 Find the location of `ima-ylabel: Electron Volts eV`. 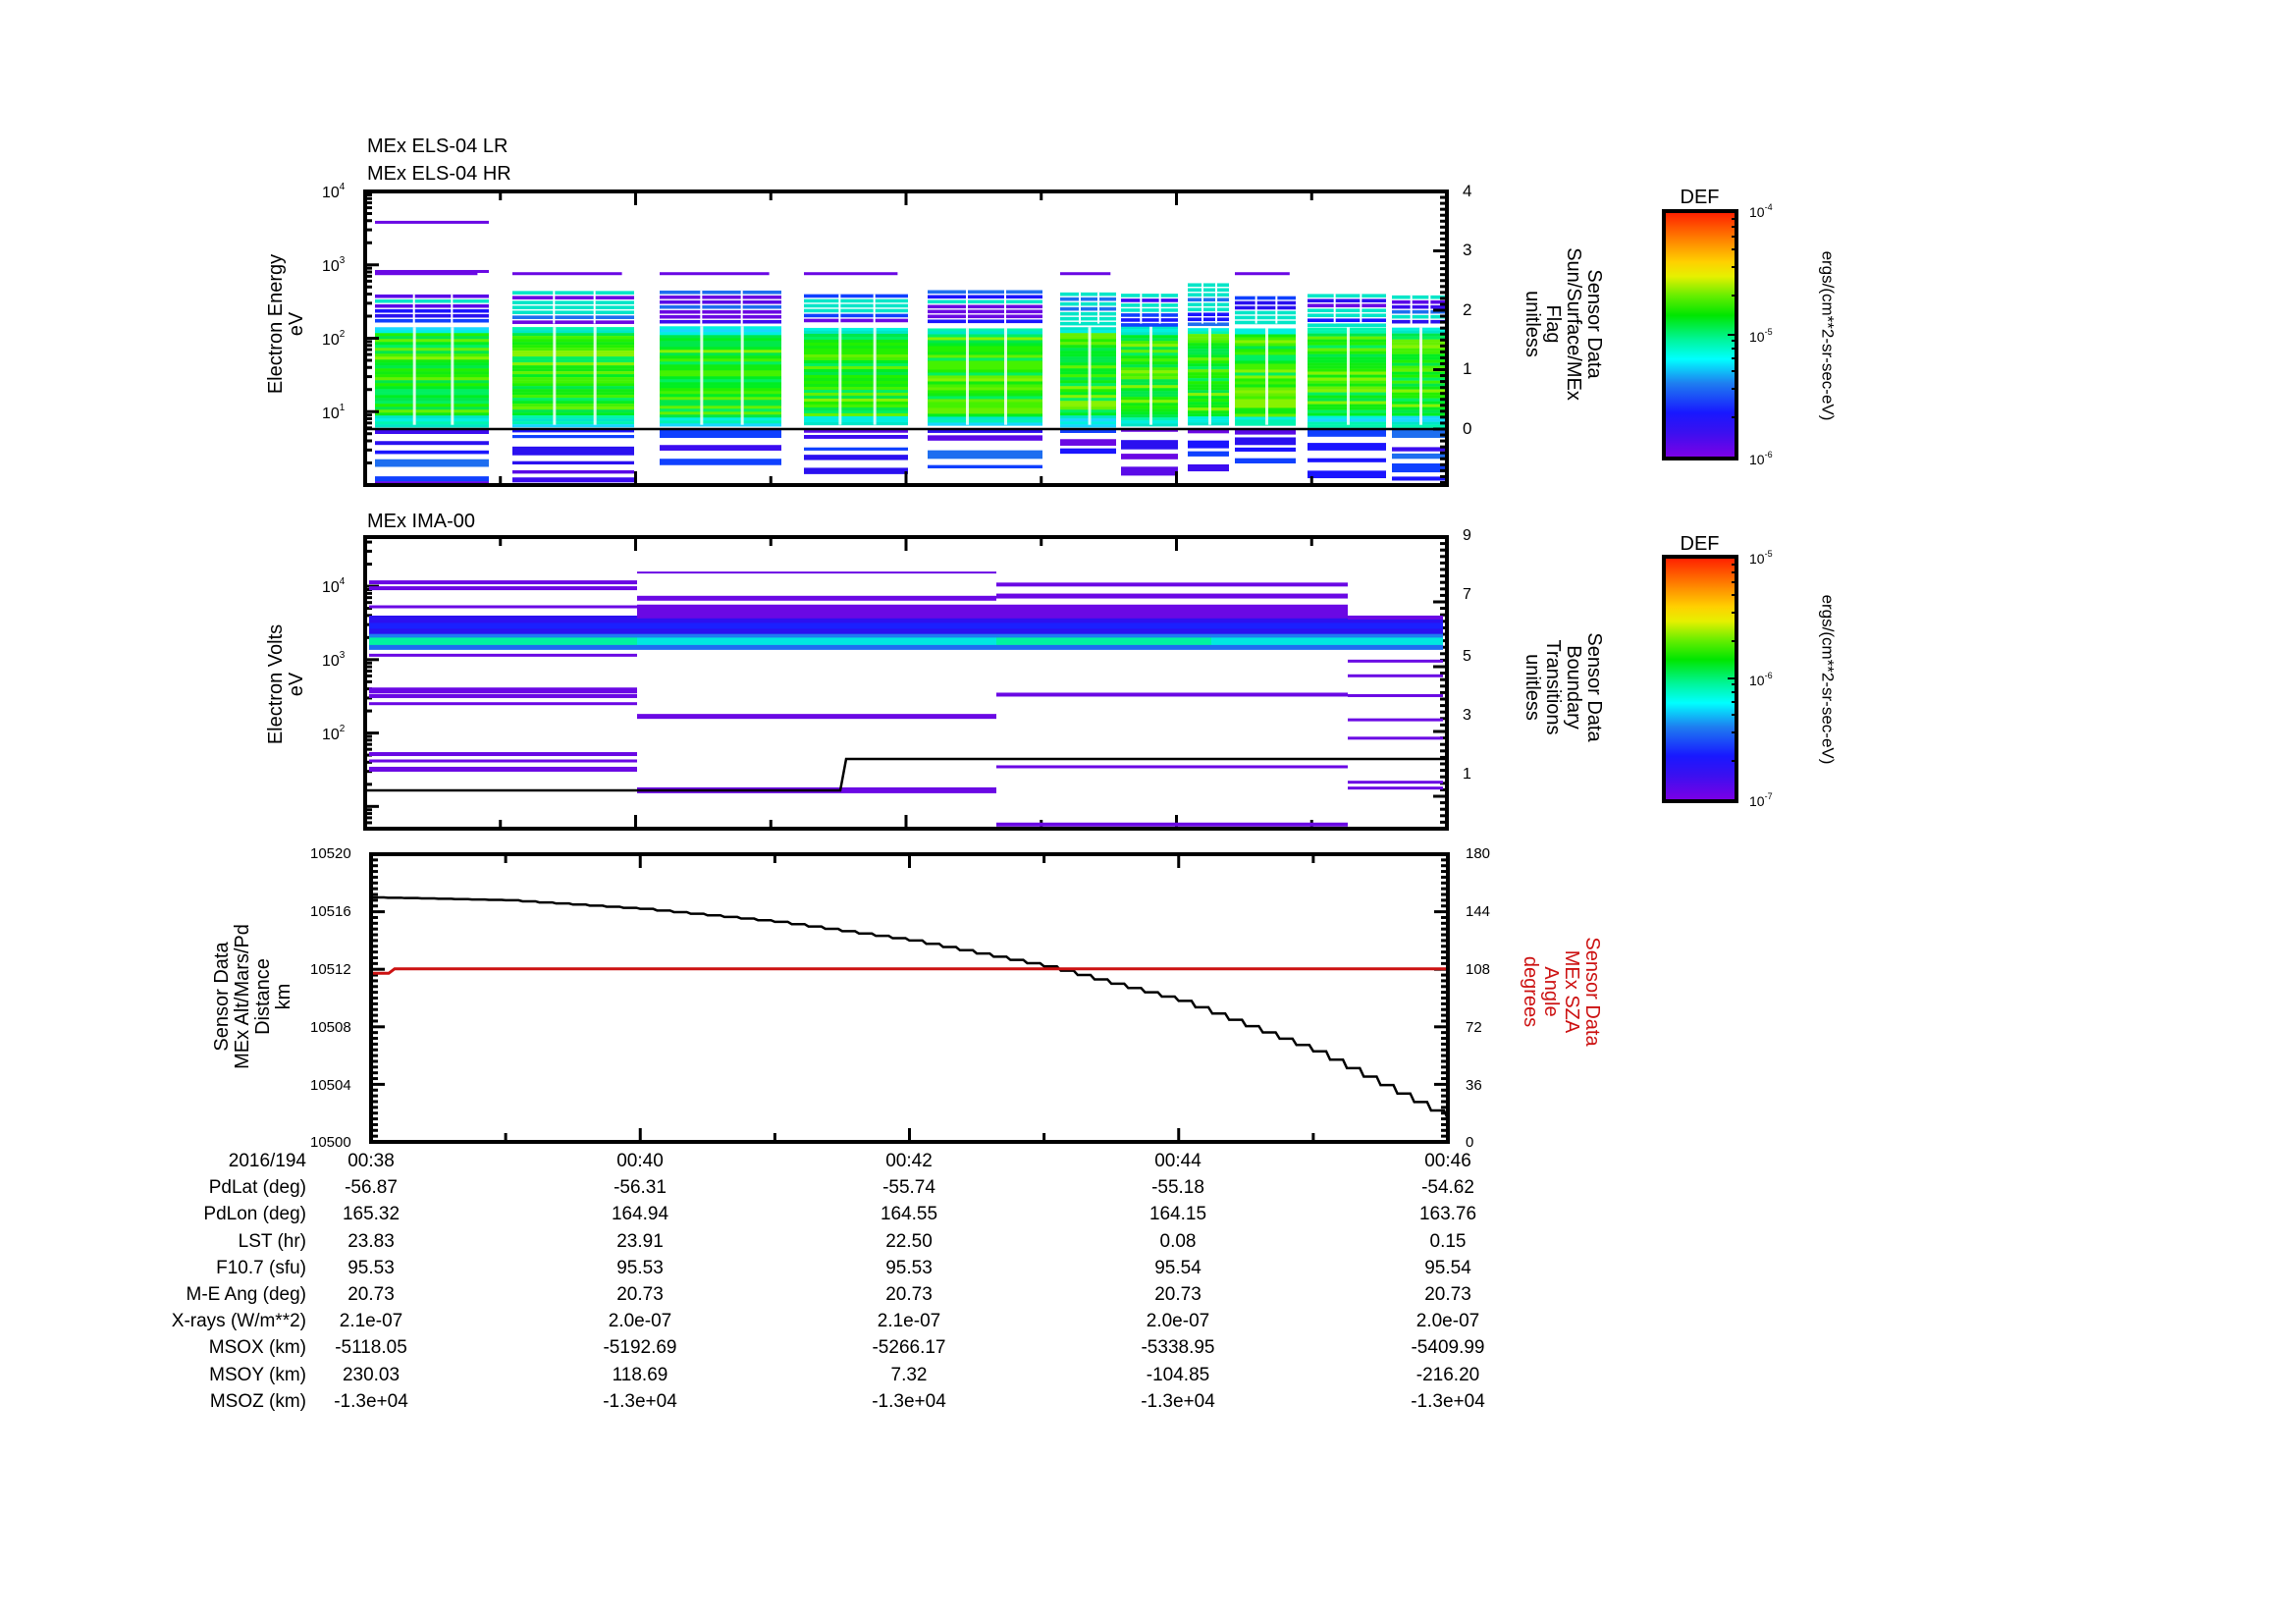

ima-ylabel: Electron Volts eV is located at coordinates (286, 684).